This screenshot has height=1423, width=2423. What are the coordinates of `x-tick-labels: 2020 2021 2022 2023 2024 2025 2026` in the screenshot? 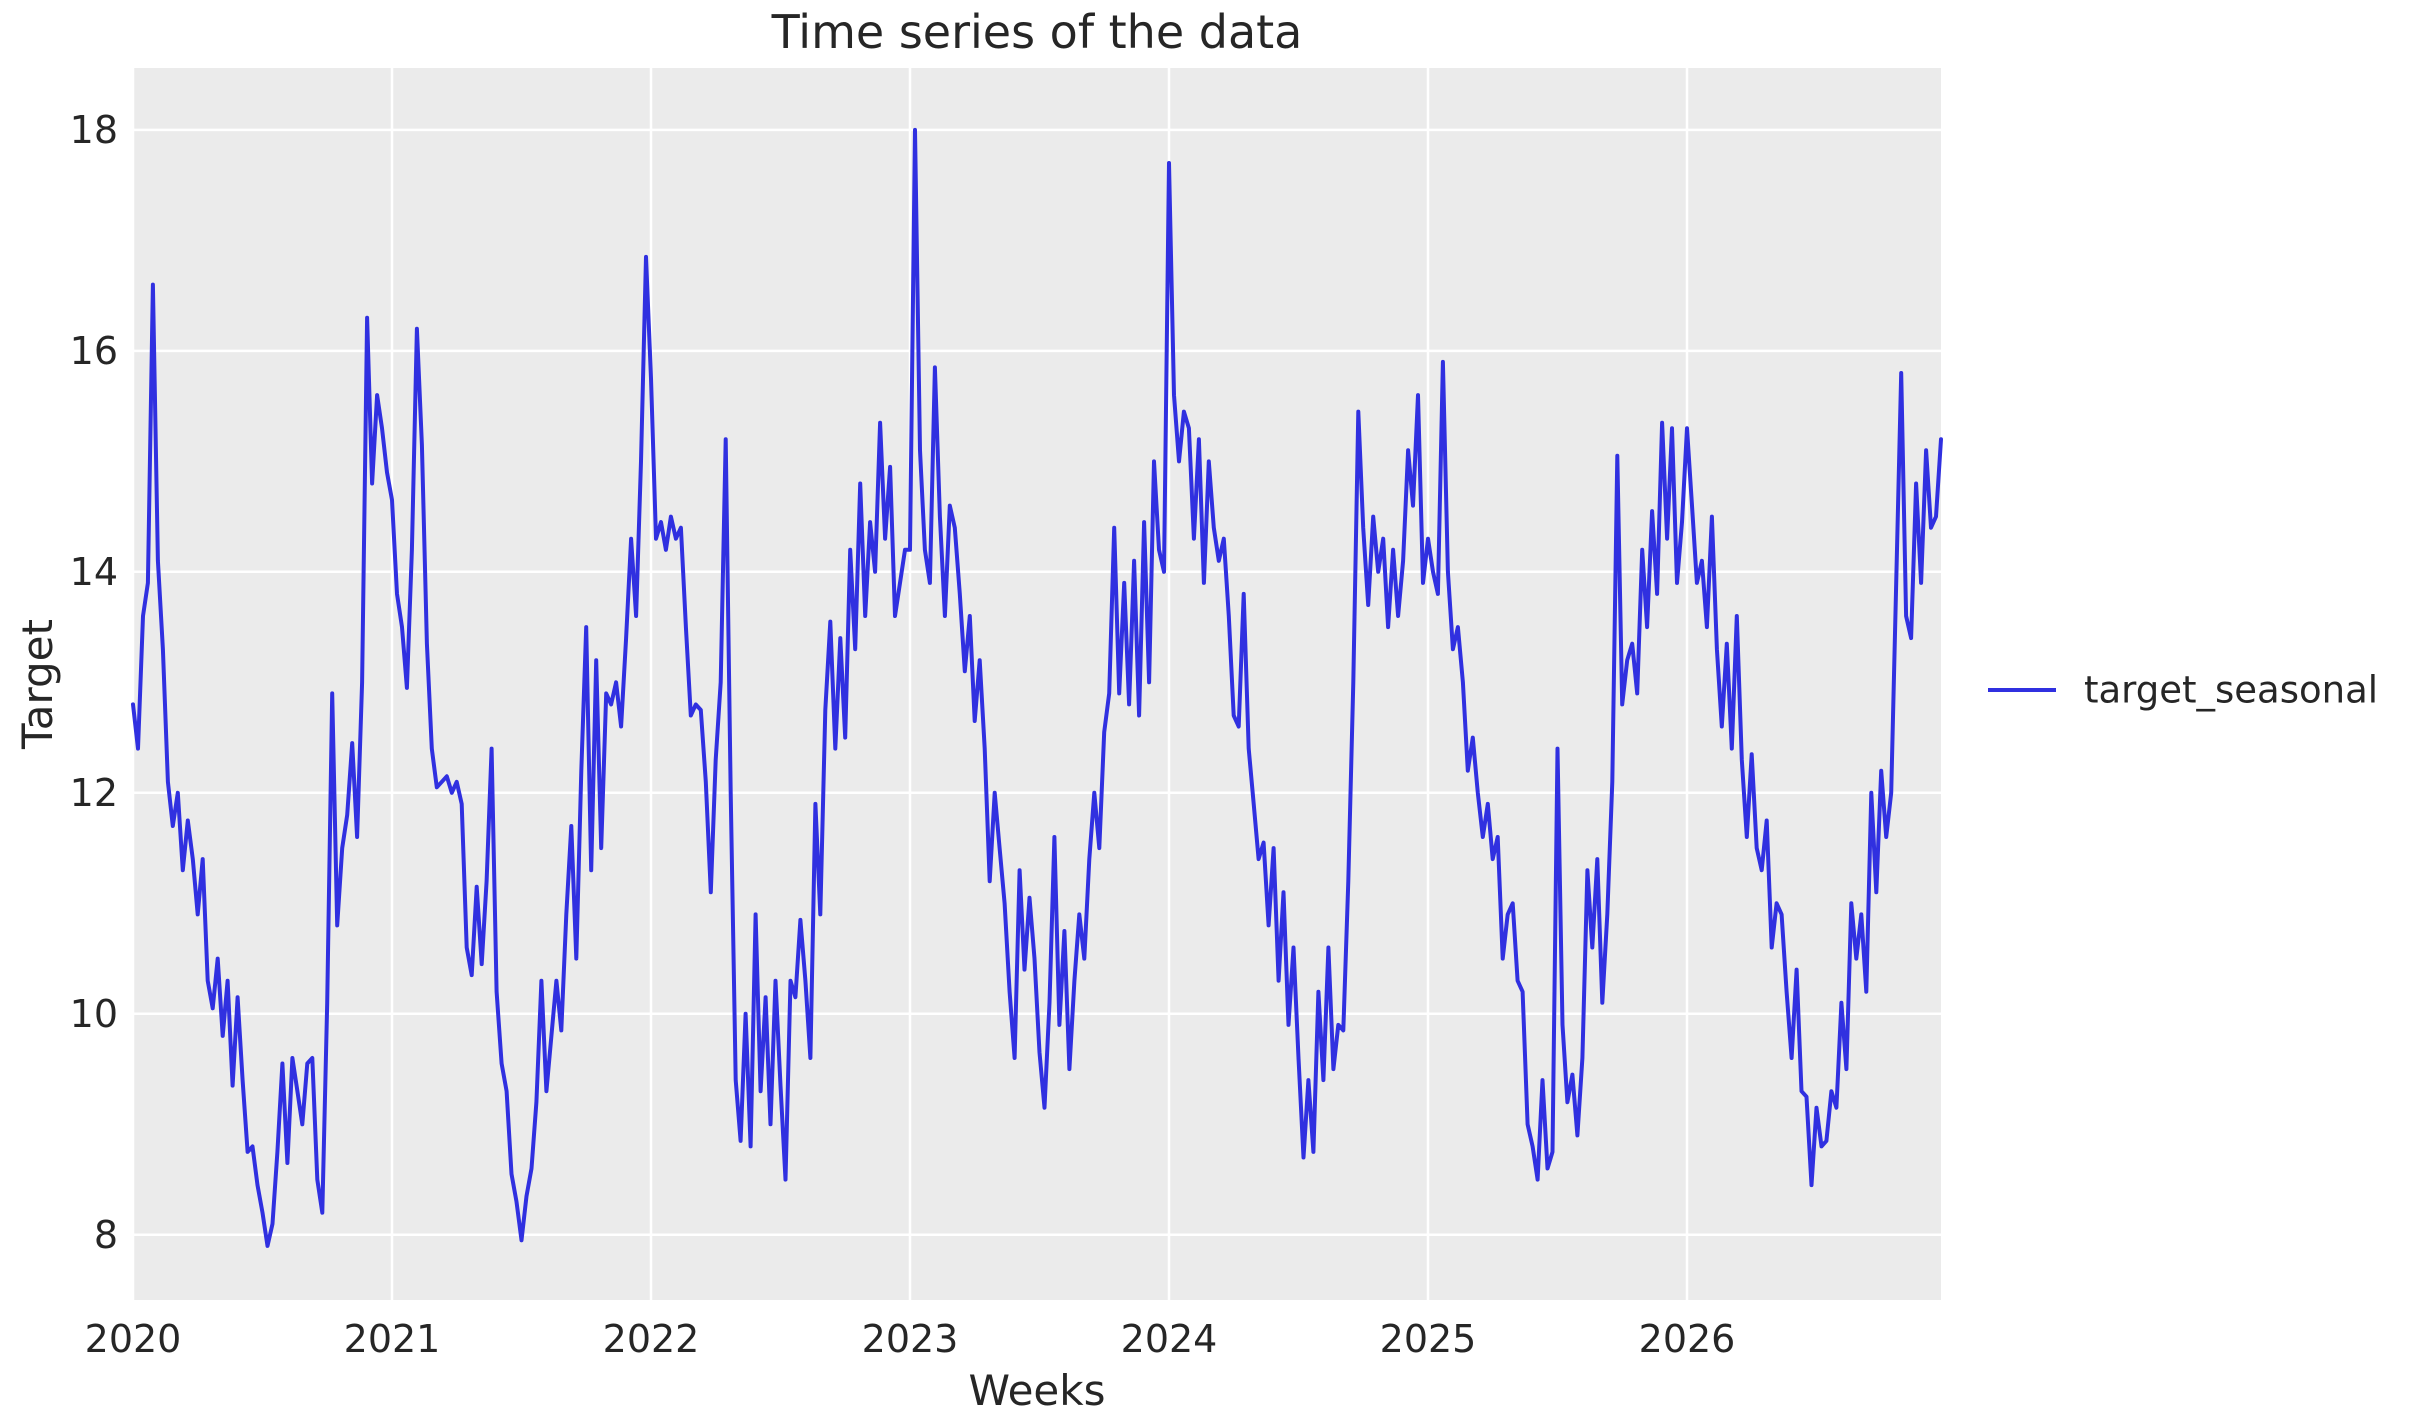 It's located at (910, 1339).